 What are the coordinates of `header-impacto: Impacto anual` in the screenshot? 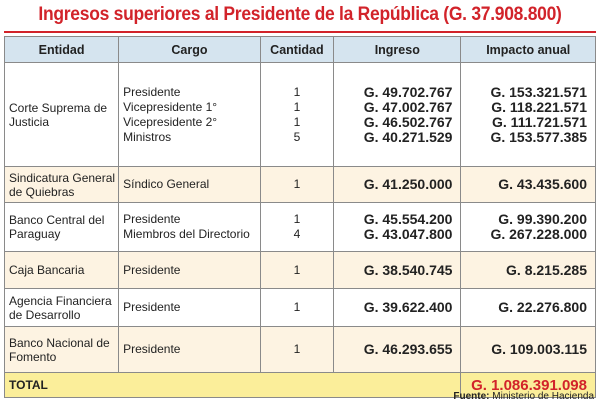 It's located at (528, 49).